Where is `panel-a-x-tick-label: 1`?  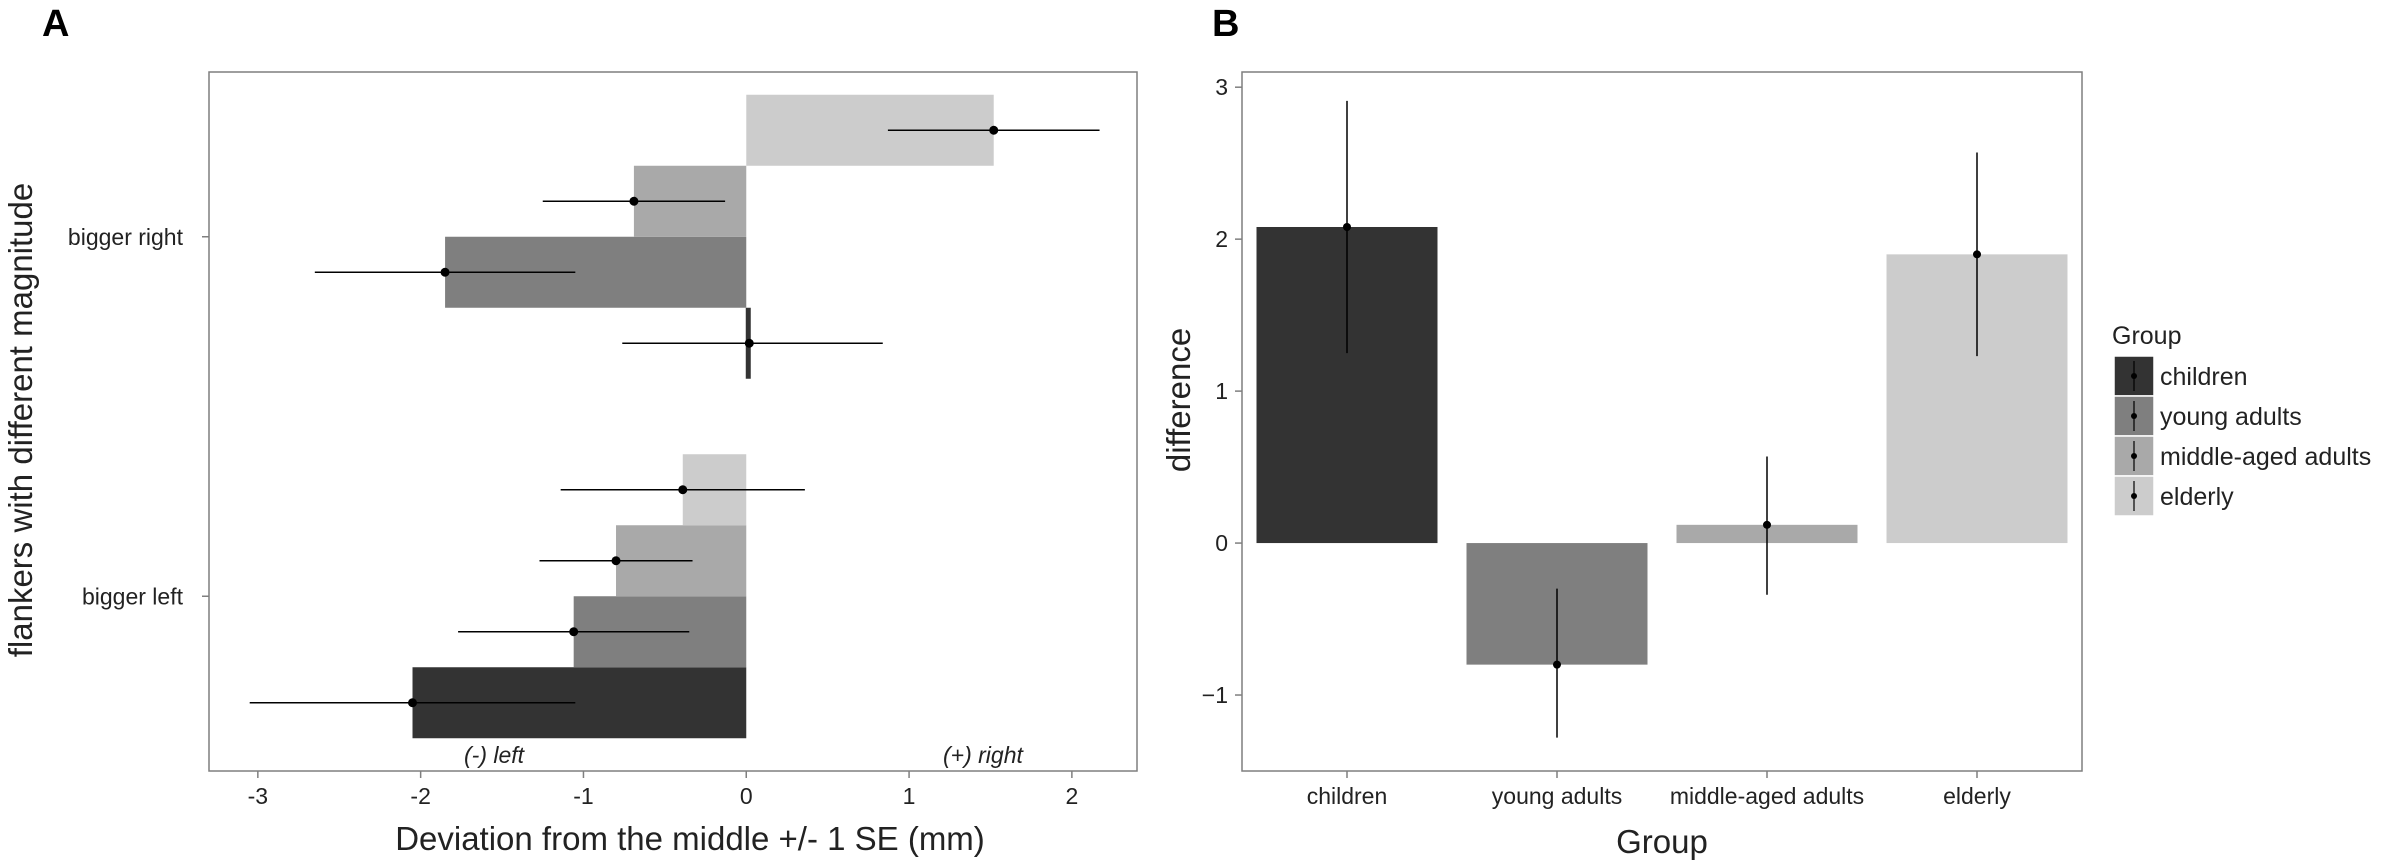
panel-a-x-tick-label: 1 is located at coordinates (909, 796).